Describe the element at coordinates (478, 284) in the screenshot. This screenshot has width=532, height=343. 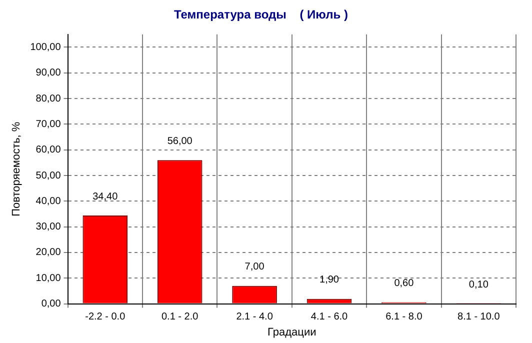
I see `data-label: 0,10` at that location.